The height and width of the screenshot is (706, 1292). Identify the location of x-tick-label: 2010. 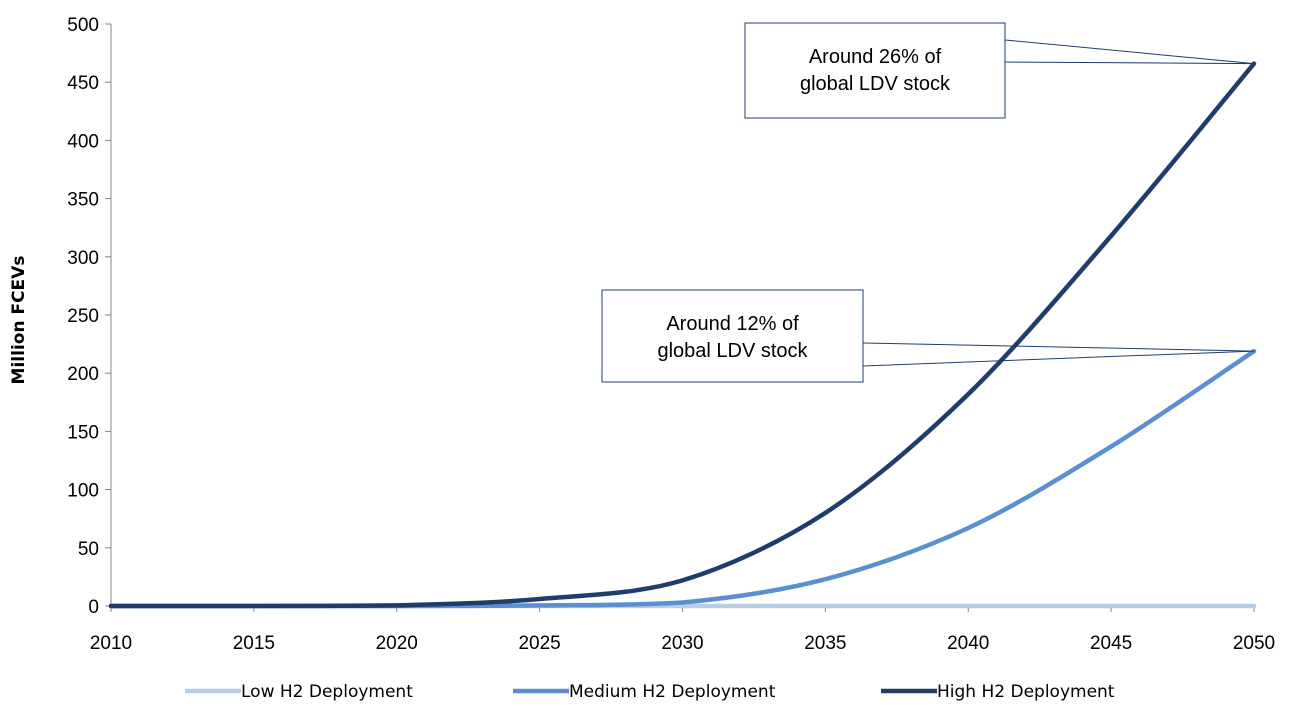
(111, 643).